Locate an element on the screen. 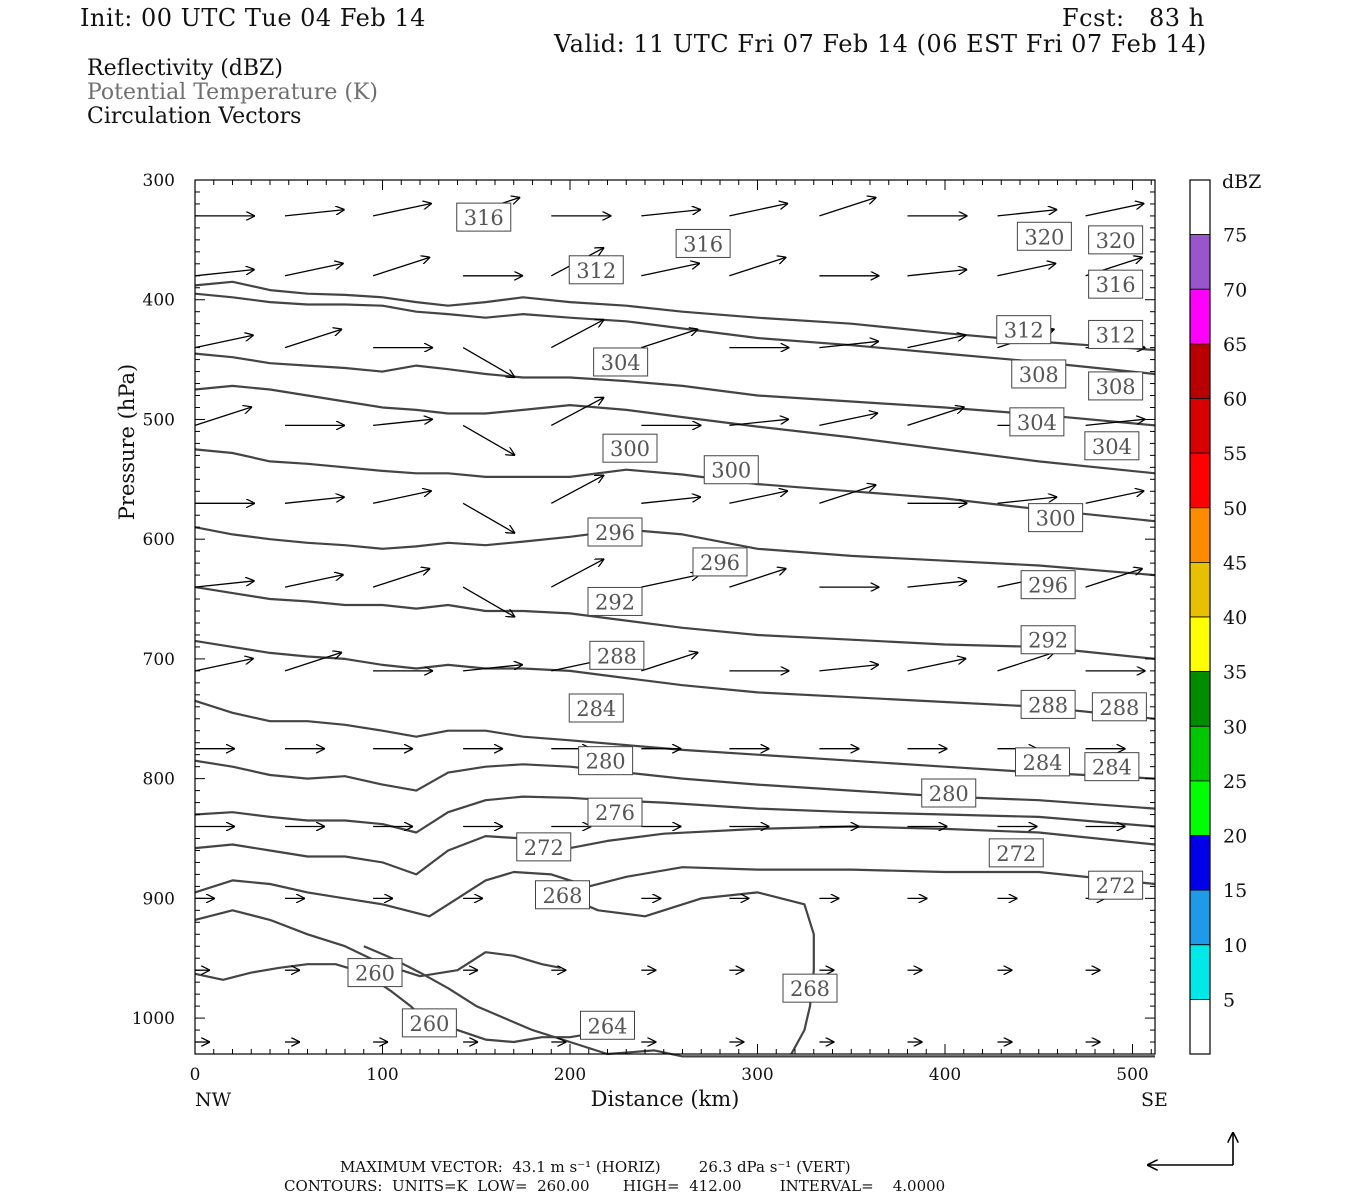 This screenshot has width=1350, height=1200. contour-label-272: 272 is located at coordinates (544, 847).